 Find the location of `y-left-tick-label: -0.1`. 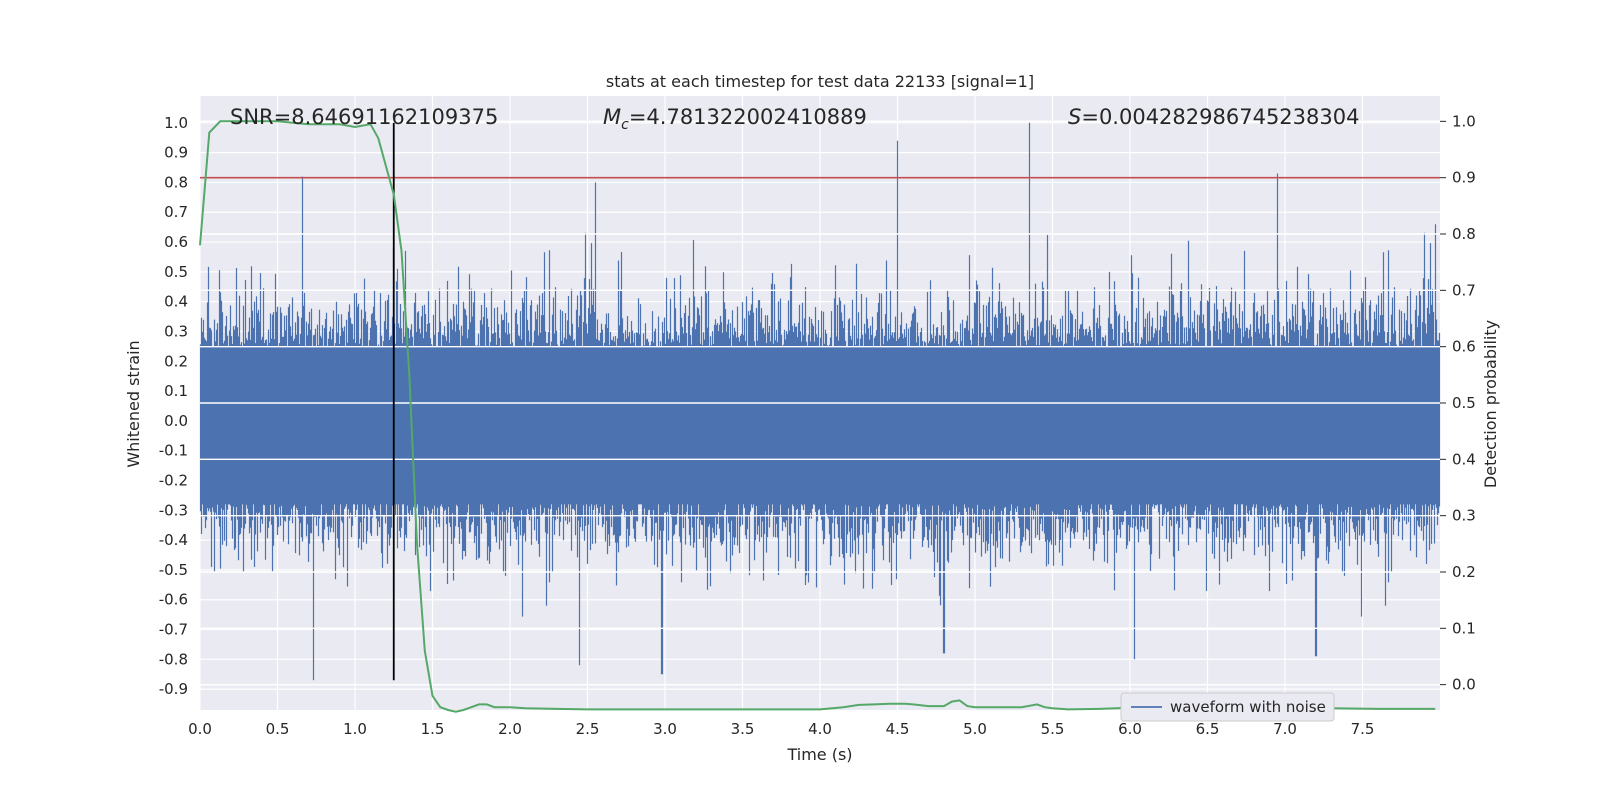

y-left-tick-label: -0.1 is located at coordinates (173, 451).